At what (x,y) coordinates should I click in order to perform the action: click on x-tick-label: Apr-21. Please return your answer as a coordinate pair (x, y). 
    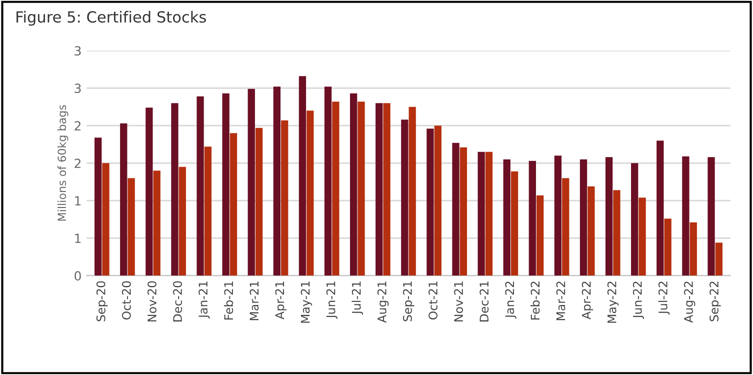
    Looking at the image, I should click on (280, 301).